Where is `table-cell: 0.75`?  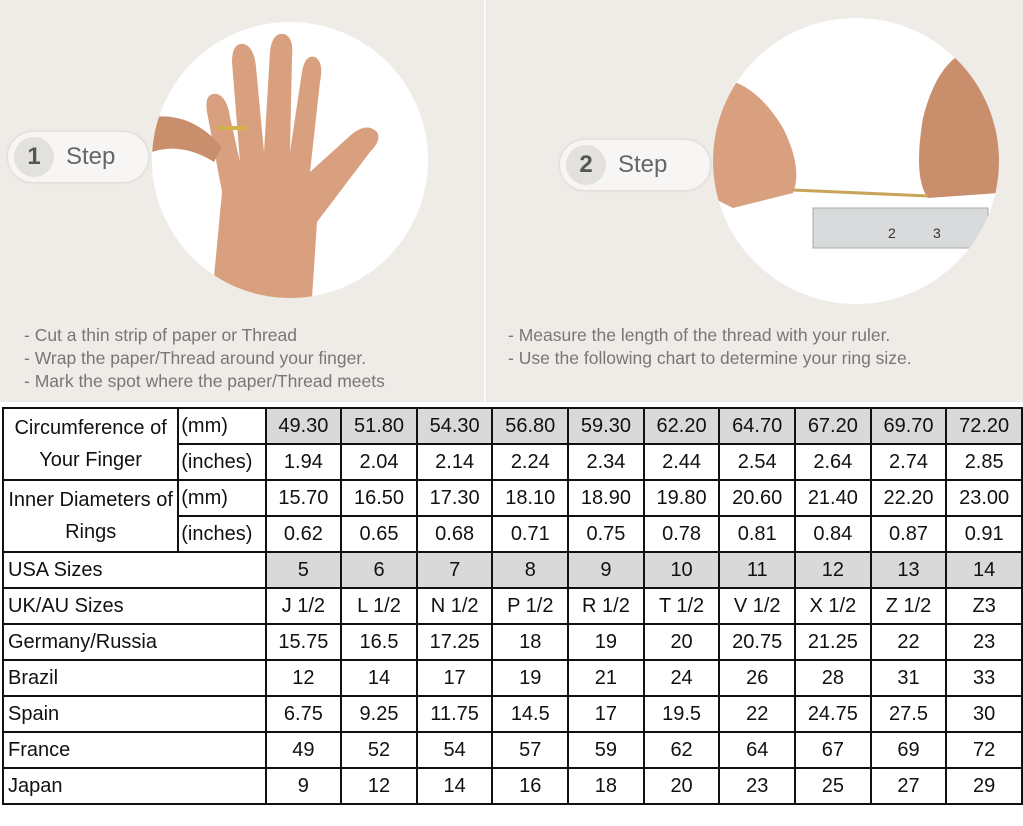 table-cell: 0.75 is located at coordinates (606, 534).